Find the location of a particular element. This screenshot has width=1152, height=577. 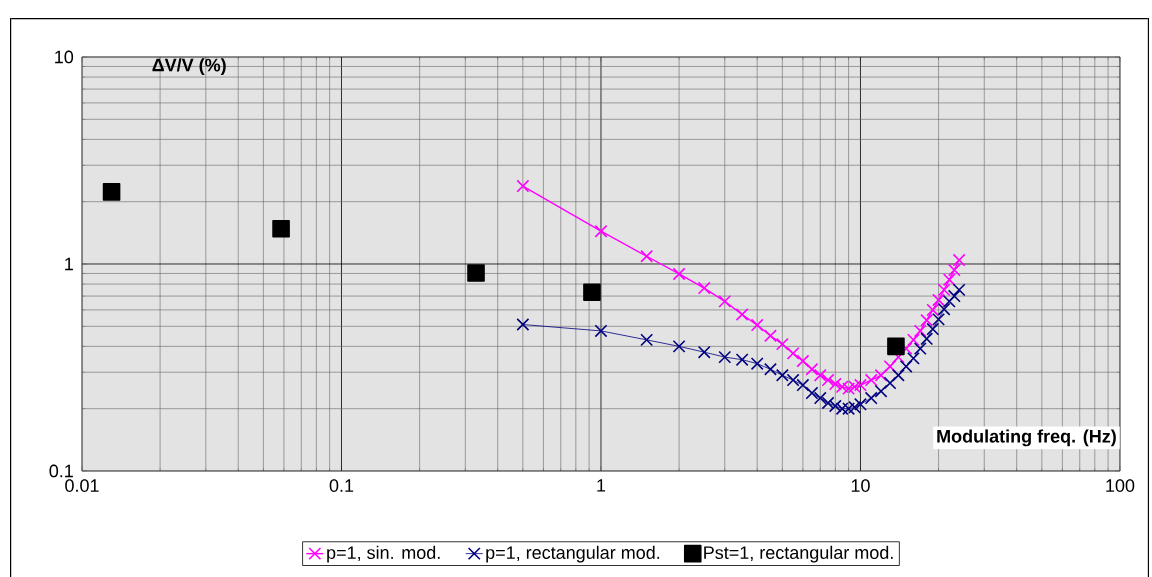

y-axis-title: ΔV/V (%) is located at coordinates (189, 66).